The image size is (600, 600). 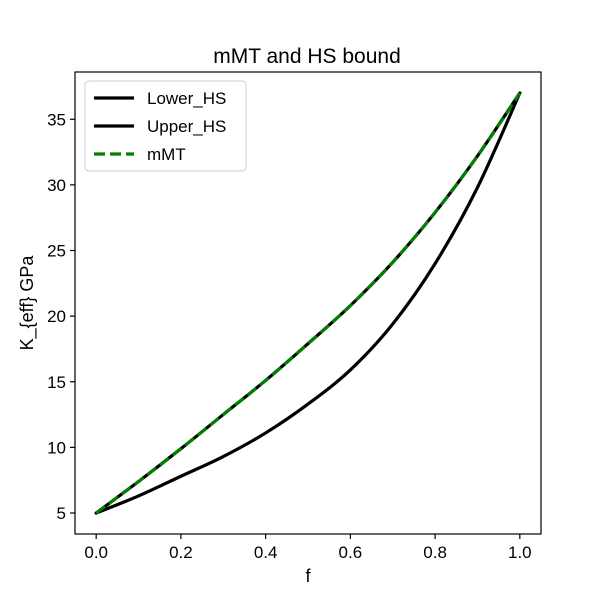 I want to click on legend-box, so click(x=165, y=126).